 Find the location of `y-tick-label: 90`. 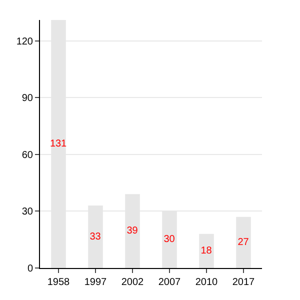

y-tick-label: 90 is located at coordinates (28, 98).